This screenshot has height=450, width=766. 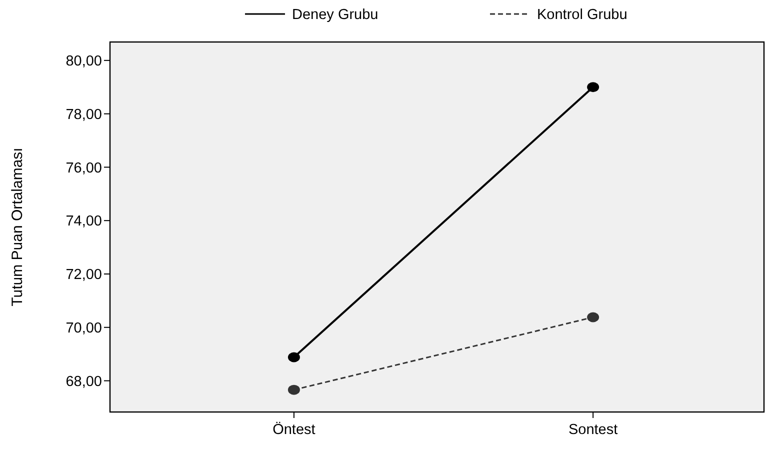 What do you see at coordinates (335, 15) in the screenshot?
I see `legend-label: Deney Grubu` at bounding box center [335, 15].